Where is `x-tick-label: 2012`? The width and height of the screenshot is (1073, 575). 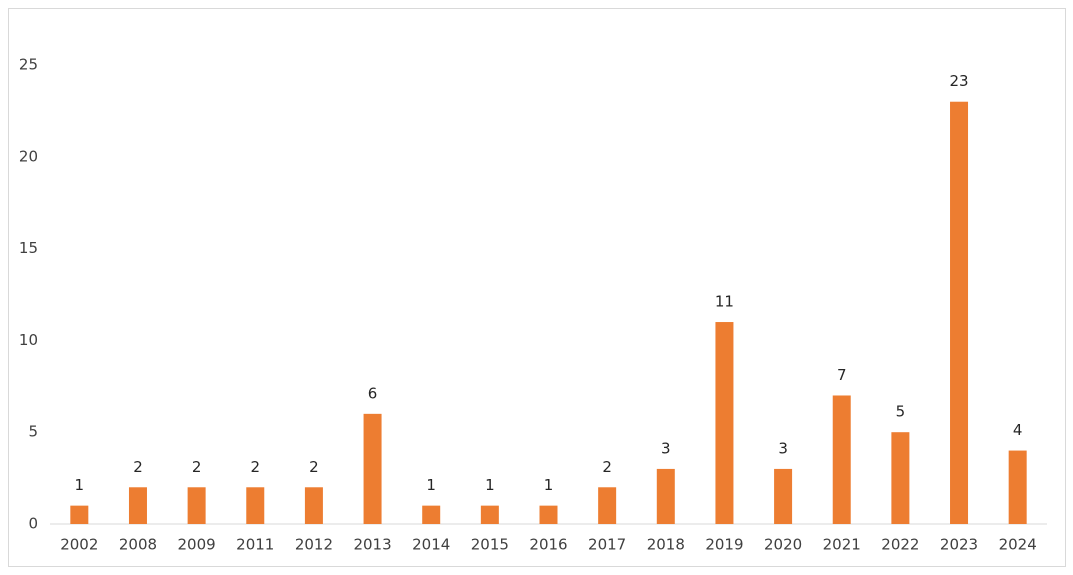 x-tick-label: 2012 is located at coordinates (314, 545).